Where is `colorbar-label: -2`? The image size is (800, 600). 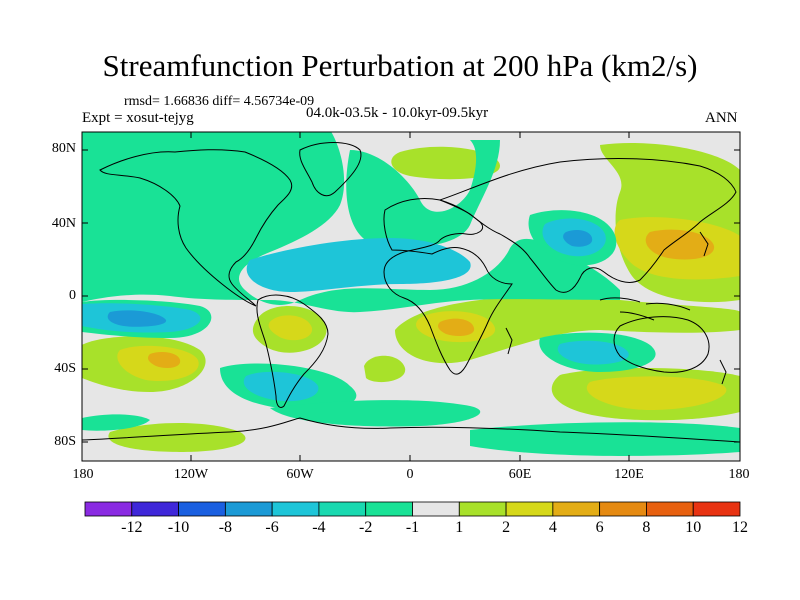 colorbar-label: -2 is located at coordinates (366, 527).